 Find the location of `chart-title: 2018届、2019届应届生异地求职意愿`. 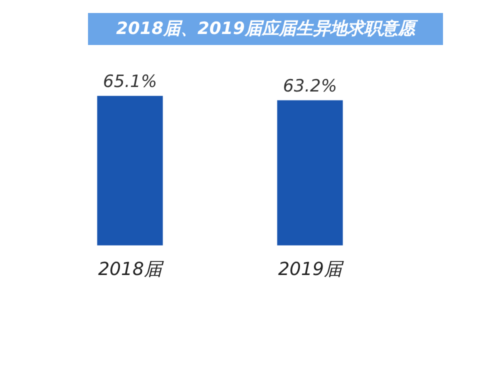

chart-title: 2018届、2019届应届生异地求职意愿 is located at coordinates (265, 29).